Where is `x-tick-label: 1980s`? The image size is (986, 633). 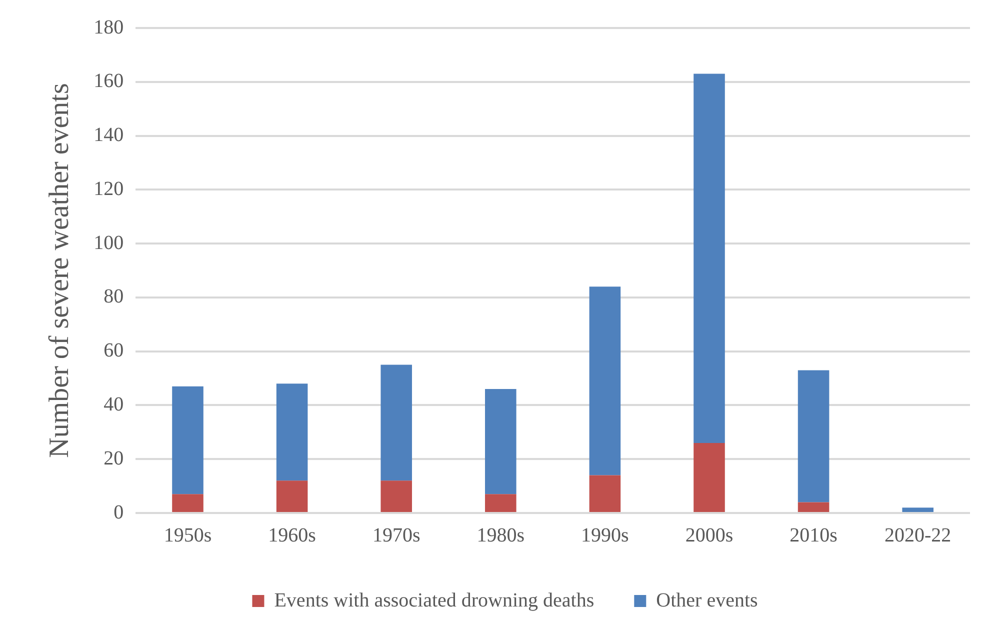 x-tick-label: 1980s is located at coordinates (500, 535).